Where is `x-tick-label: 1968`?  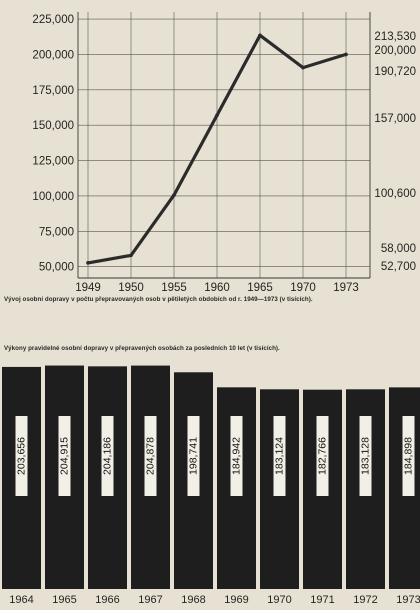 x-tick-label: 1968 is located at coordinates (193, 600).